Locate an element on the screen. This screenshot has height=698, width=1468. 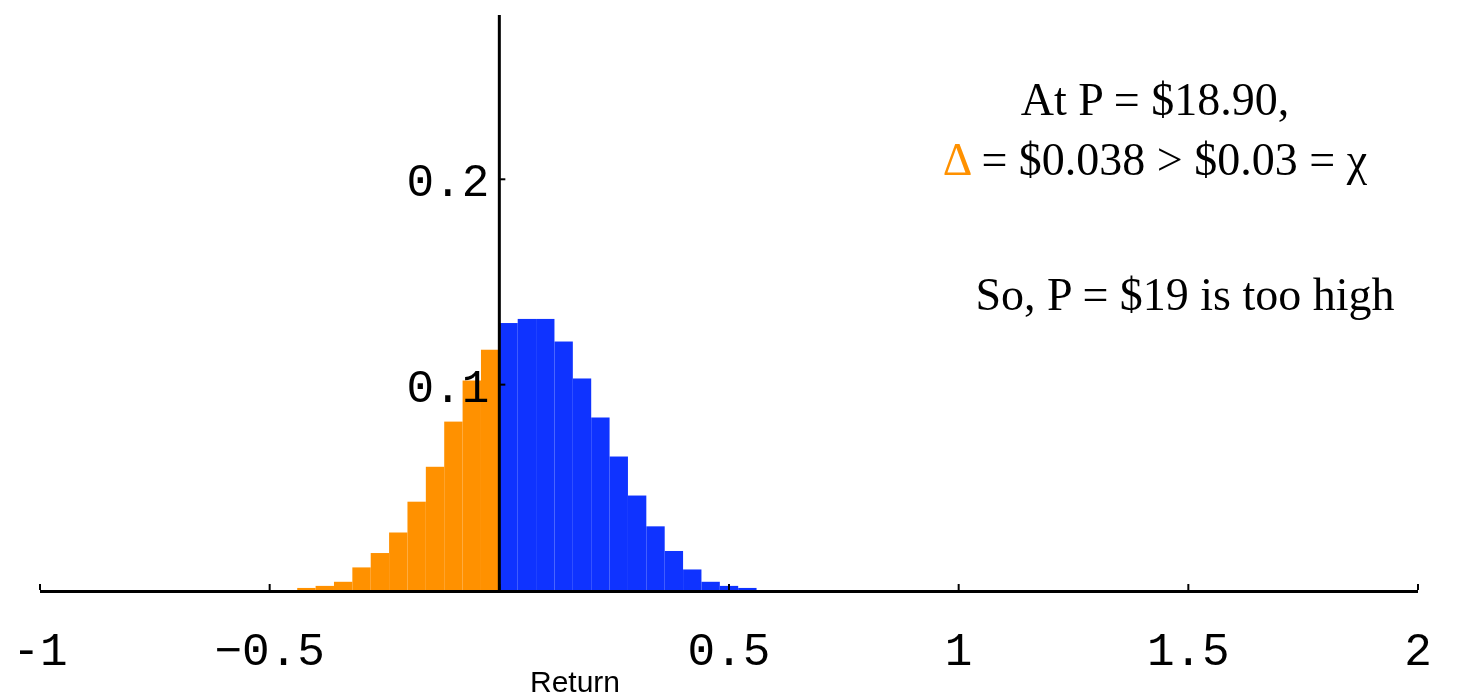
annotation: At P = $18.90, is located at coordinates (1155, 99).